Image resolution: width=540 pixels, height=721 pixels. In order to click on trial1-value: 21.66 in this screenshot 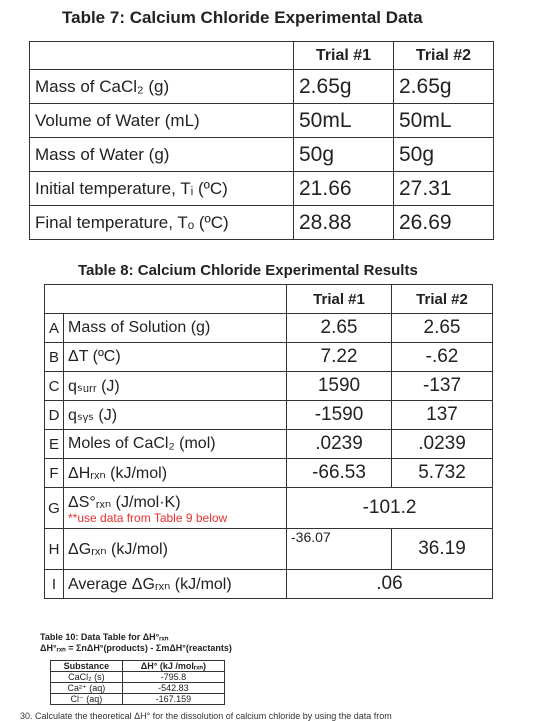, I will do `click(343, 188)`.